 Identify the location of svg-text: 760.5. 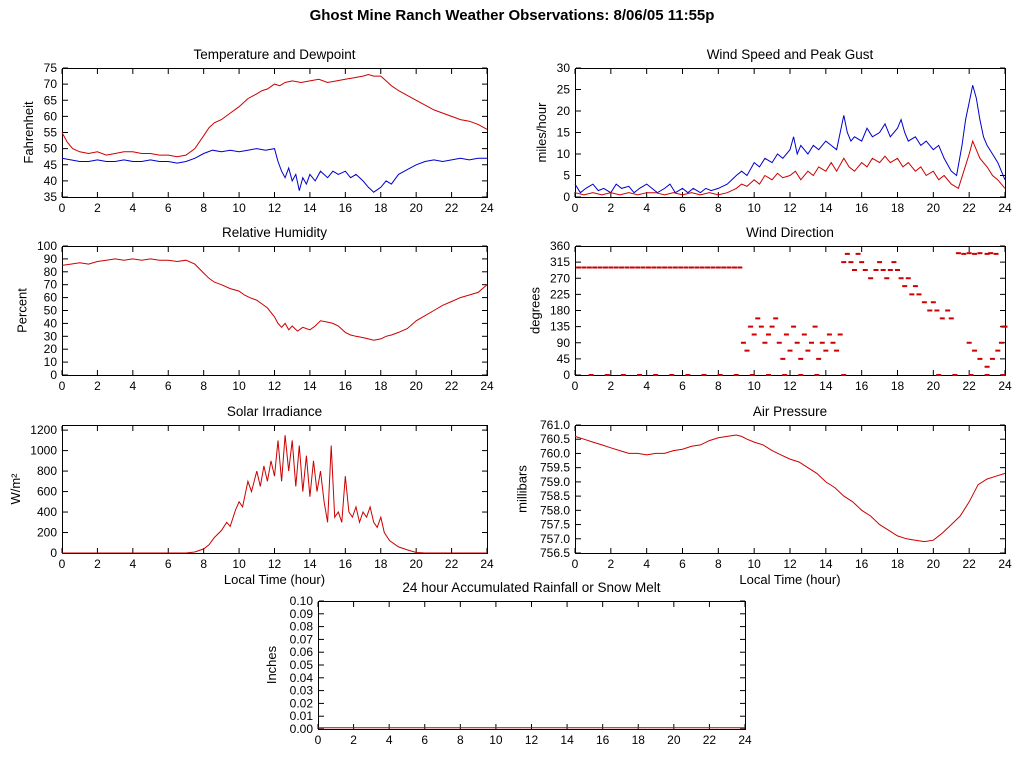
(555, 439).